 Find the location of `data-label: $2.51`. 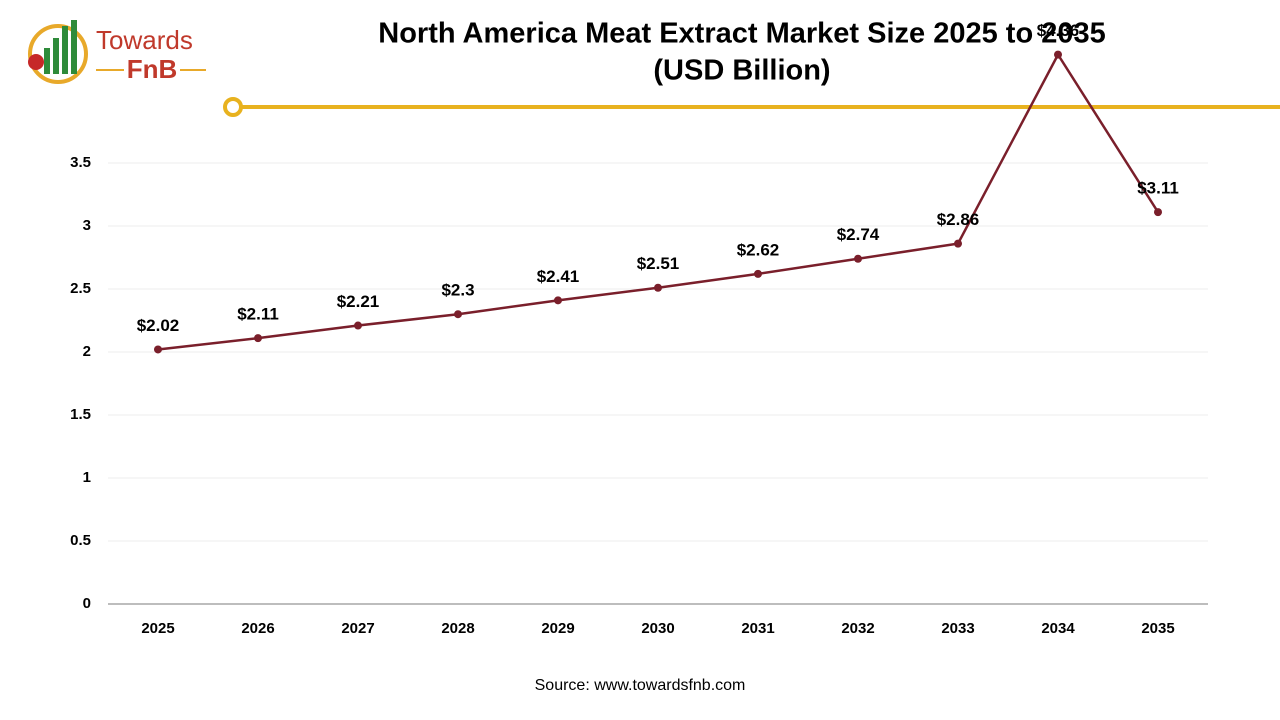

data-label: $2.51 is located at coordinates (658, 263).